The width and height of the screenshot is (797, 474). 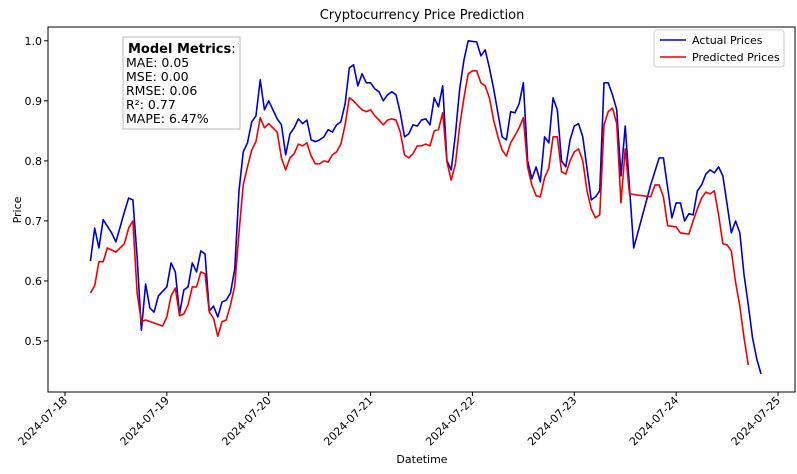 What do you see at coordinates (34, 281) in the screenshot?
I see `y-tick-label: 0.6` at bounding box center [34, 281].